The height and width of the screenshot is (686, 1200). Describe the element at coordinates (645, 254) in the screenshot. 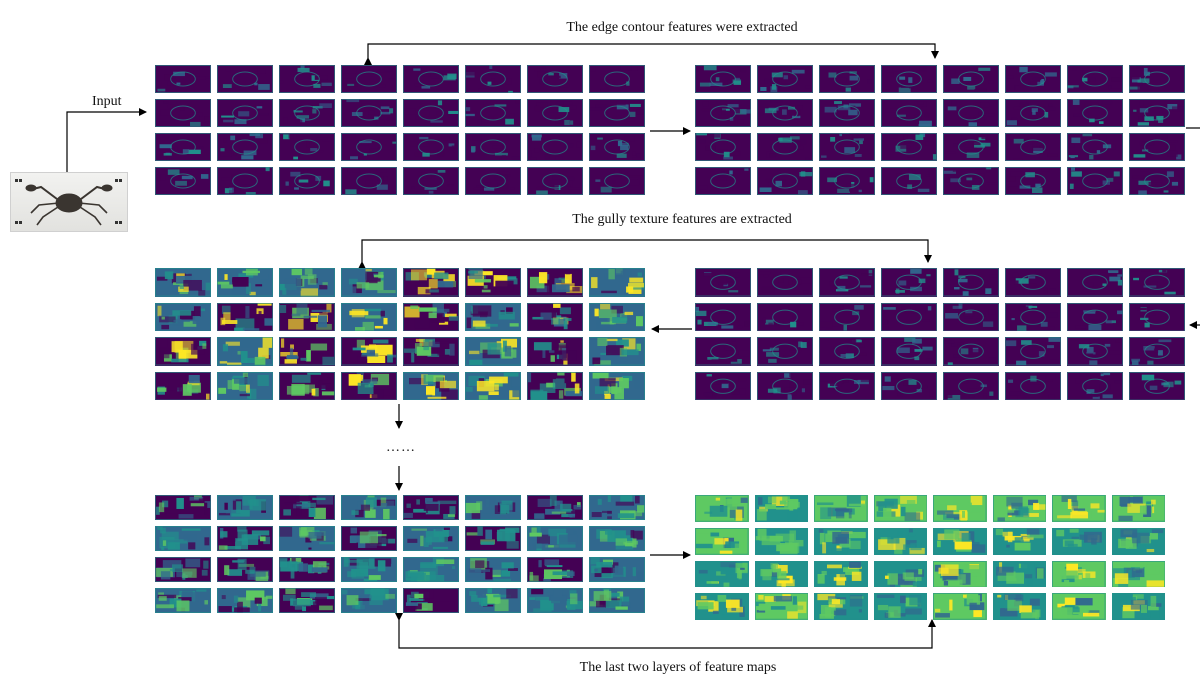

I see `gully-bracket-arrow` at that location.